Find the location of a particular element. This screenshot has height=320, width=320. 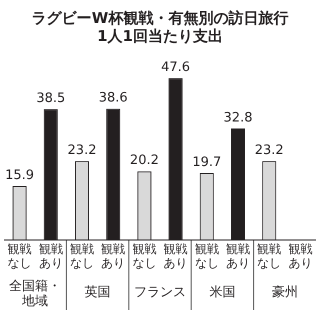

data-label: 20.2 is located at coordinates (144, 160).